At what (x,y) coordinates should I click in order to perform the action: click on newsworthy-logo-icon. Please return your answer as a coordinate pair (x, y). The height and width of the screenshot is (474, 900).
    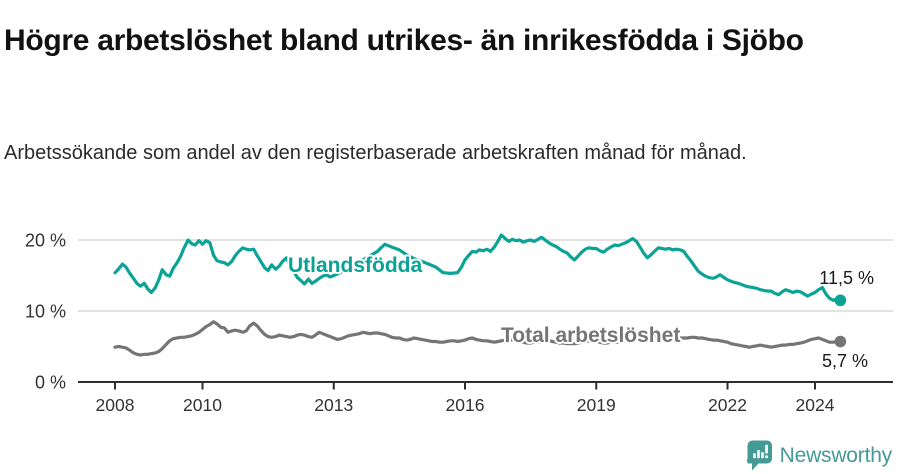
    Looking at the image, I should click on (759, 455).